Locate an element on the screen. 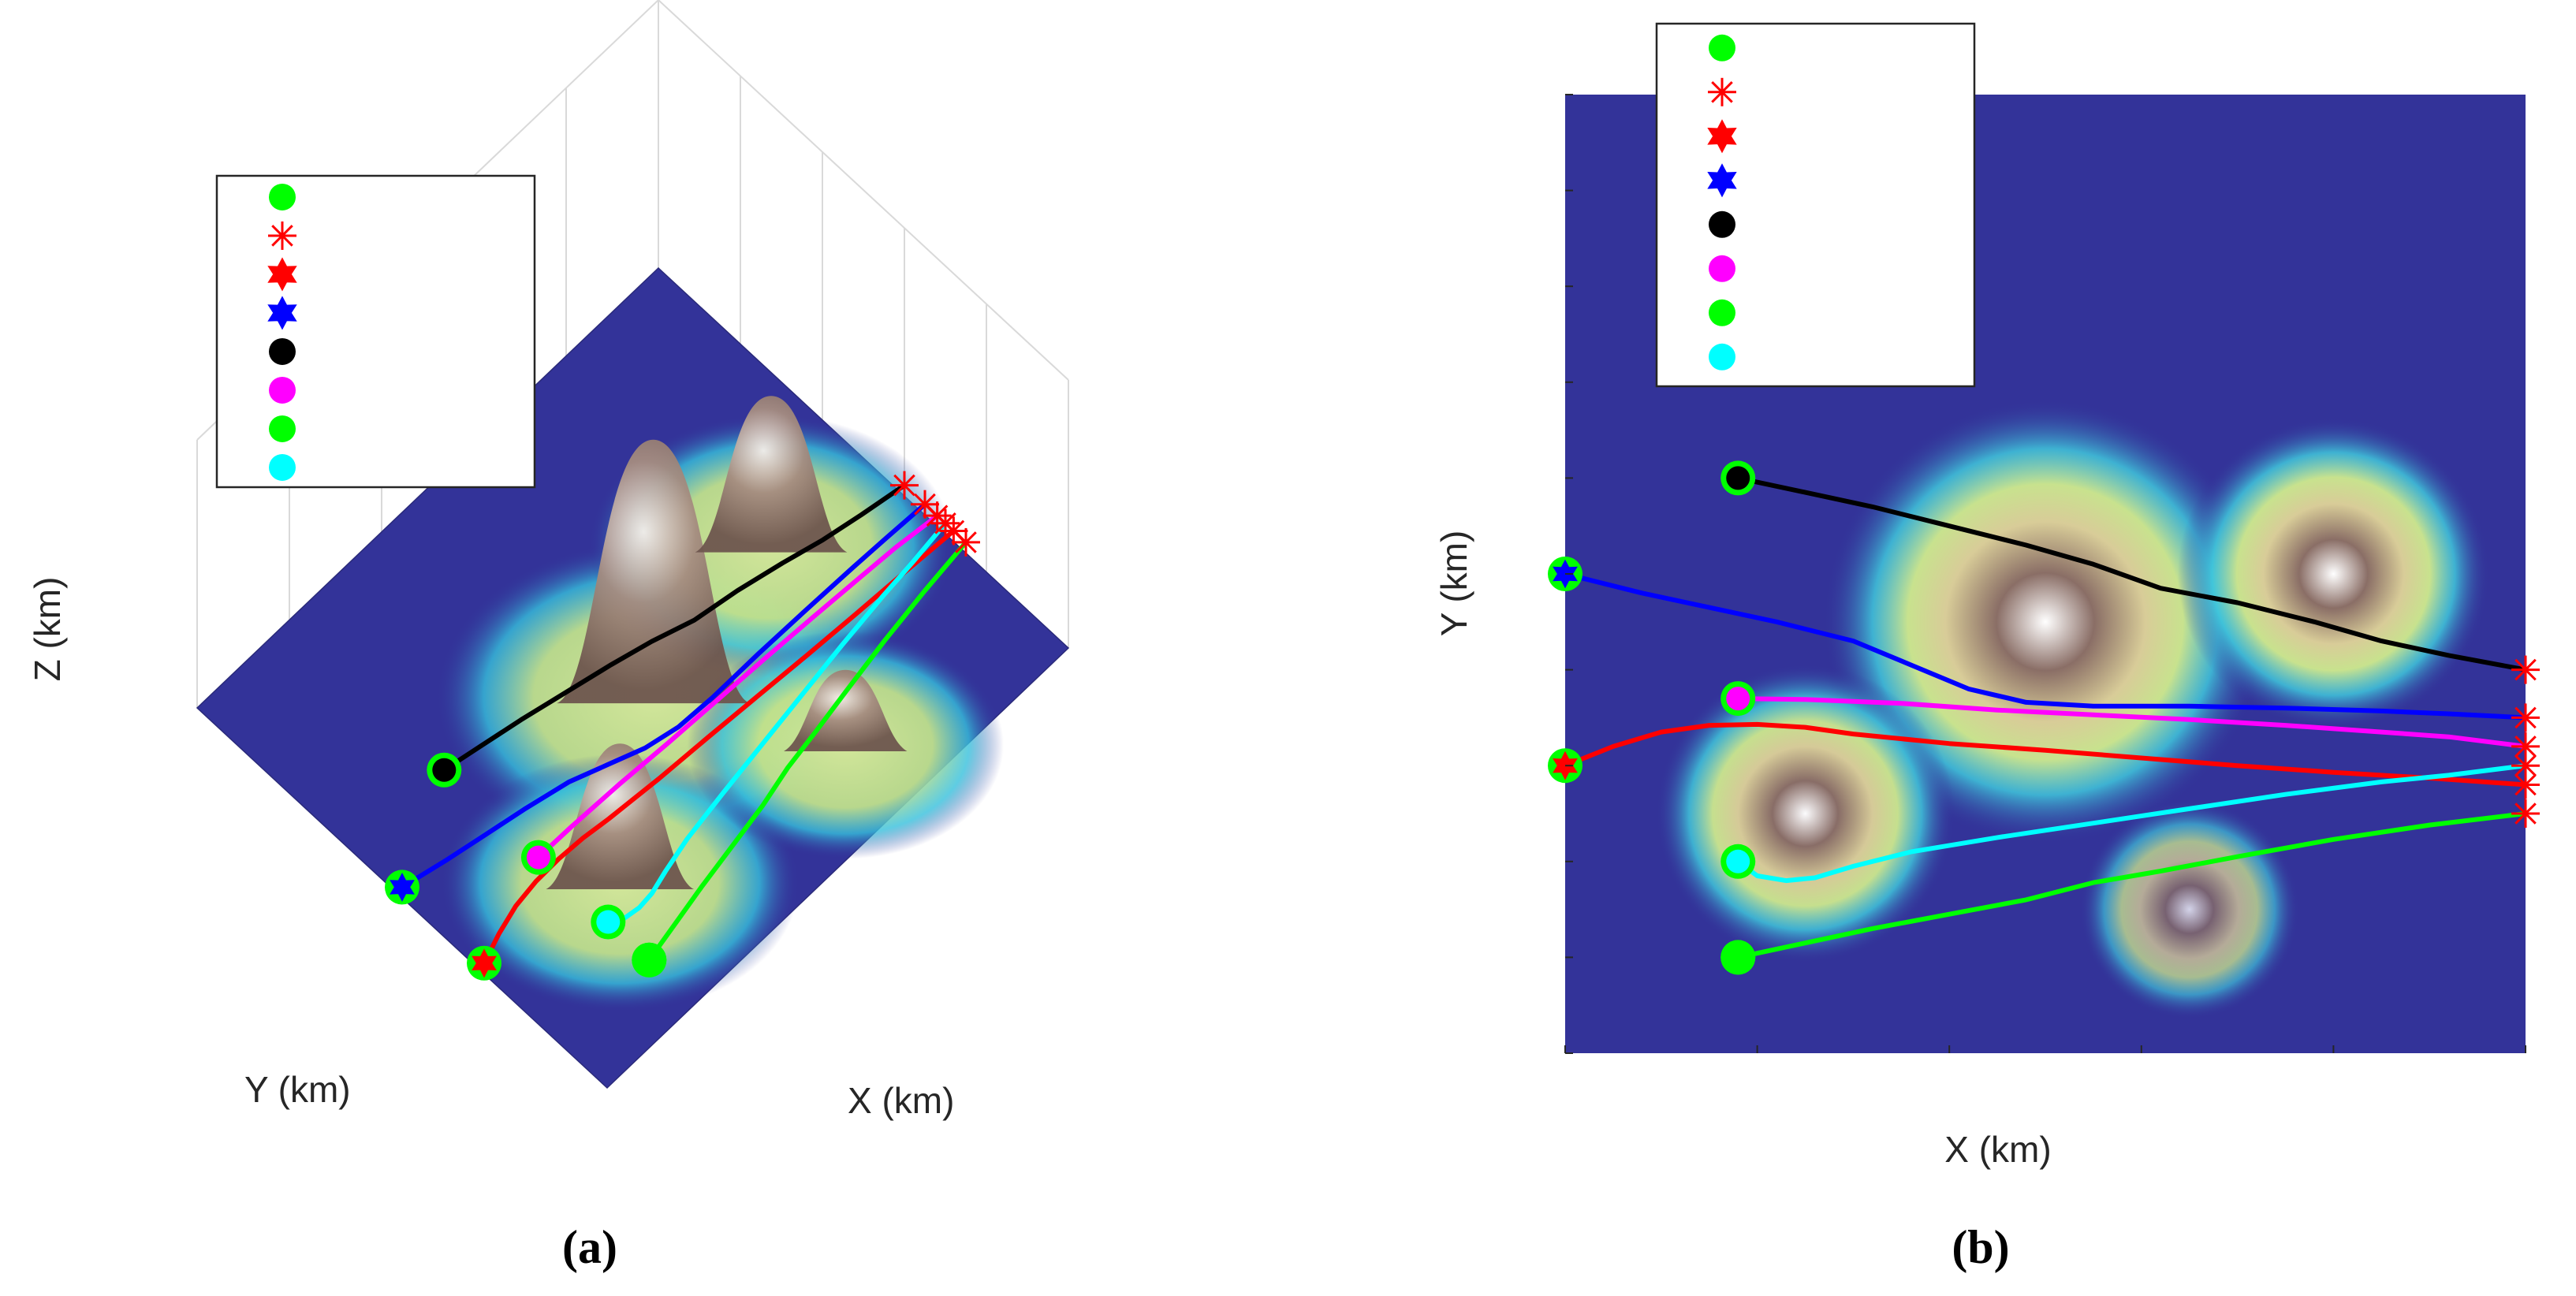 Image resolution: width=2576 pixels, height=1296 pixels. panel-b-target-uav-2-stroke is located at coordinates (2525, 747).